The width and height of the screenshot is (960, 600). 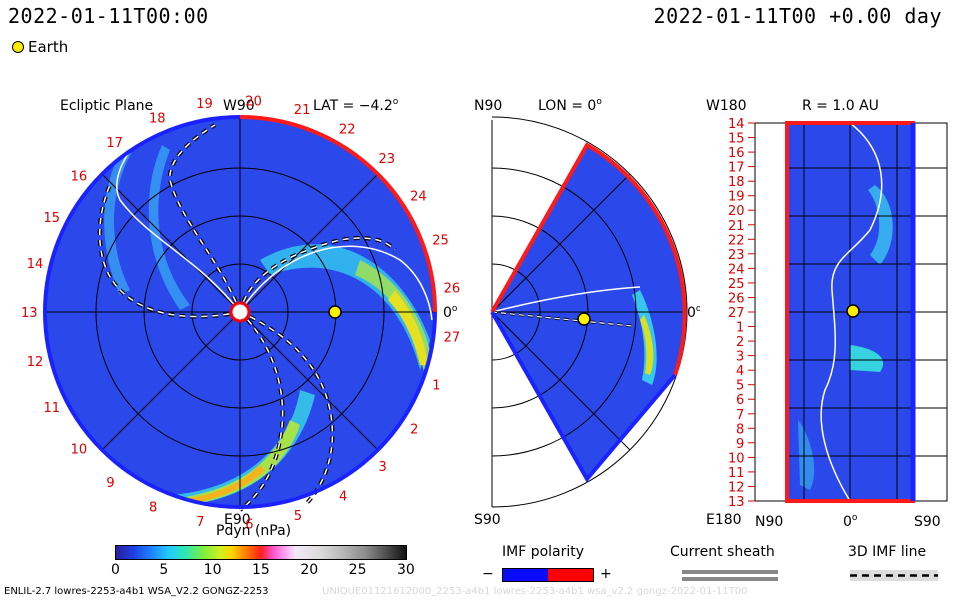 I want to click on carrington-label: 26, so click(x=452, y=288).